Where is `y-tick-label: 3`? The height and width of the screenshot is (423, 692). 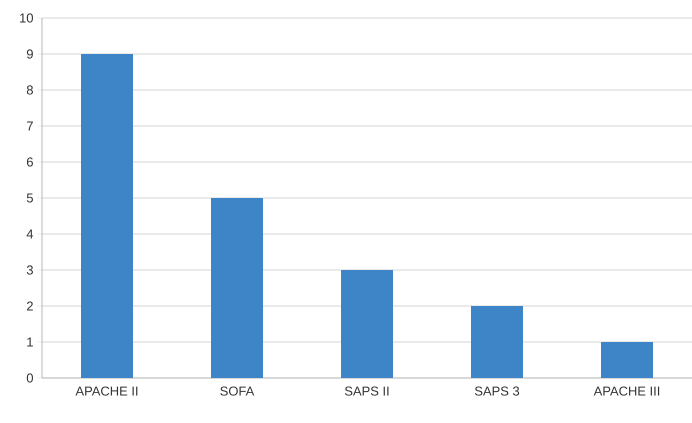
y-tick-label: 3 is located at coordinates (29, 270).